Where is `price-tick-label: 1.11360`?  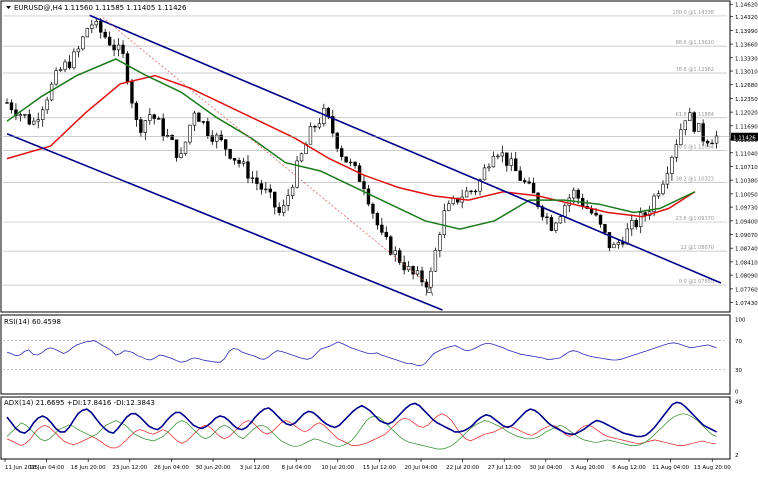 price-tick-label: 1.11360 is located at coordinates (746, 141).